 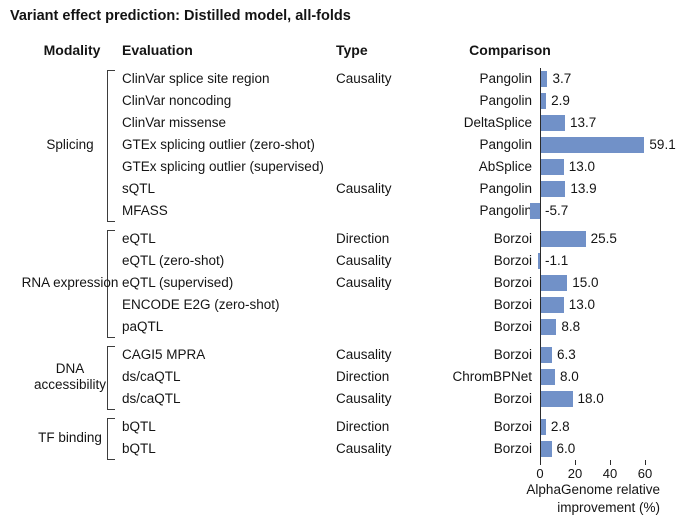 I want to click on value-label: -1.1, so click(x=557, y=260).